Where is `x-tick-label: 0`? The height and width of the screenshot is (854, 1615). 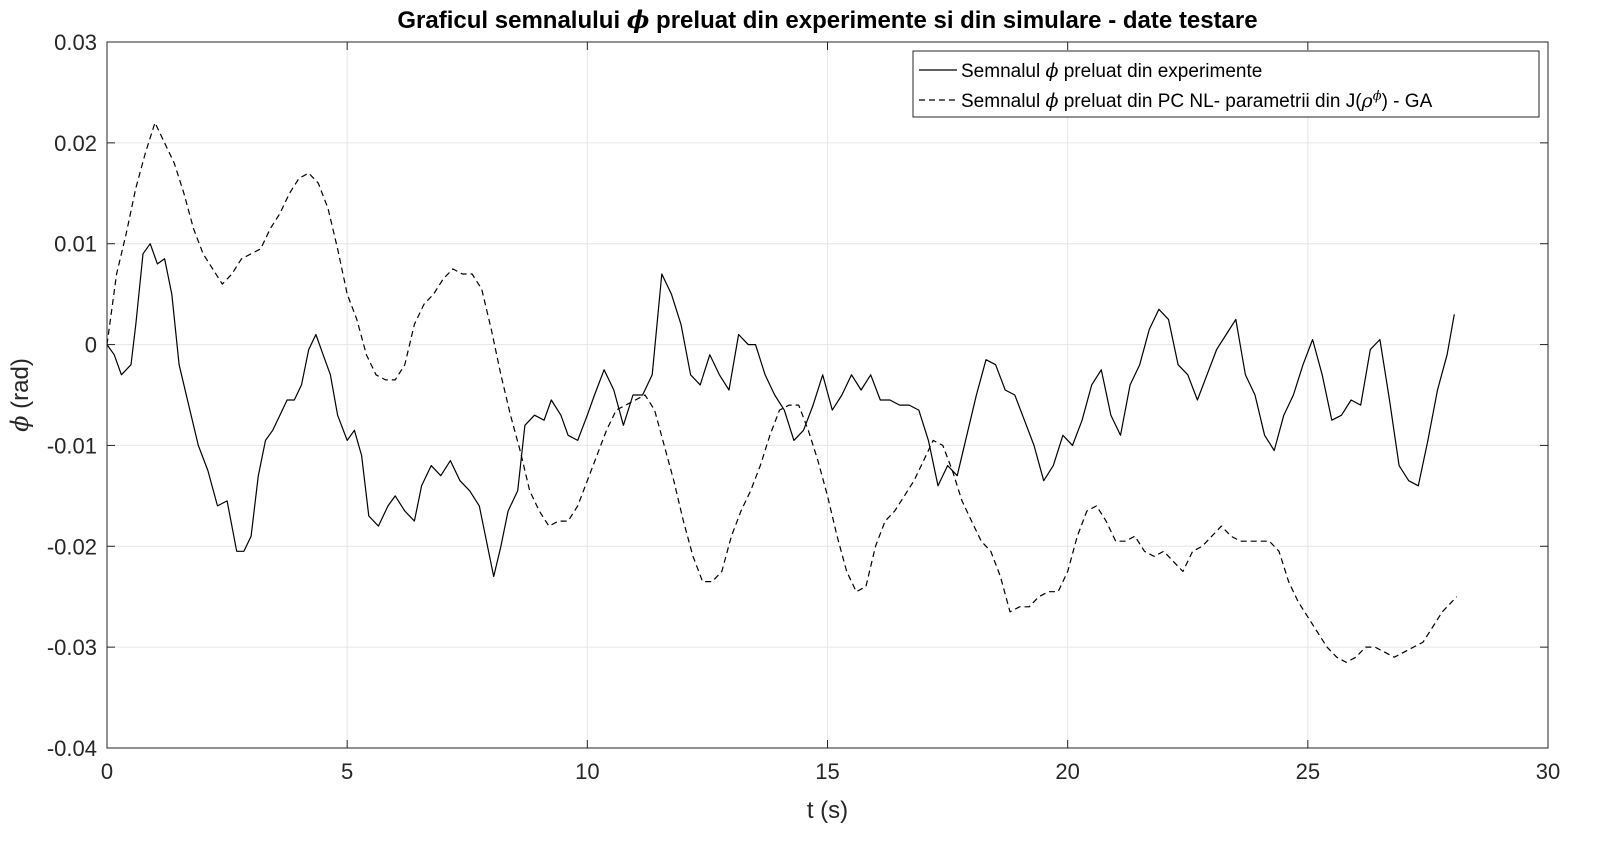
x-tick-label: 0 is located at coordinates (107, 771).